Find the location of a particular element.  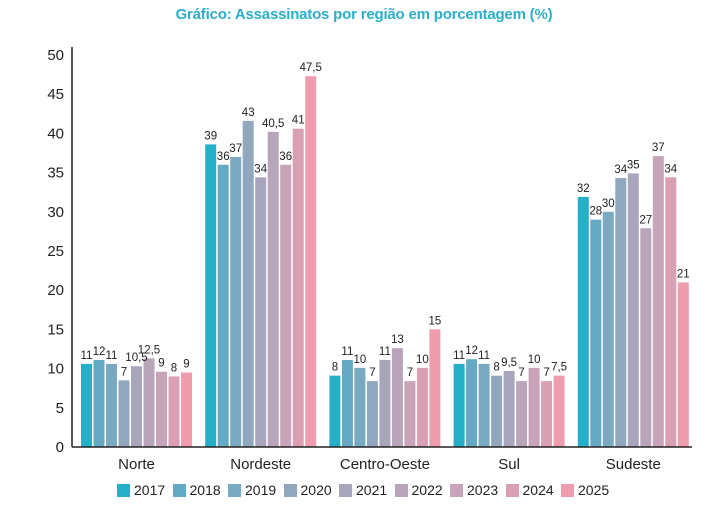

bar-sul-2017 is located at coordinates (459, 405).